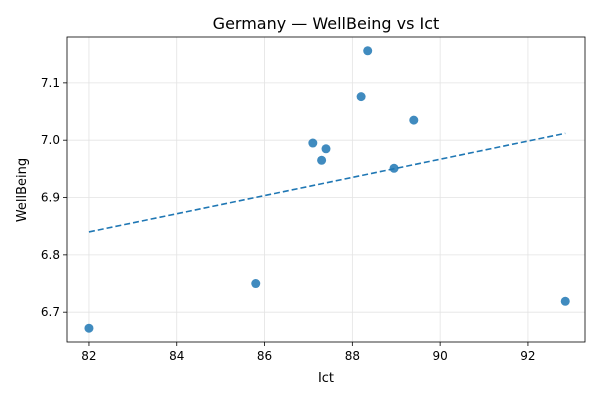 This screenshot has width=600, height=400. What do you see at coordinates (352, 356) in the screenshot?
I see `x-tick-label: 88` at bounding box center [352, 356].